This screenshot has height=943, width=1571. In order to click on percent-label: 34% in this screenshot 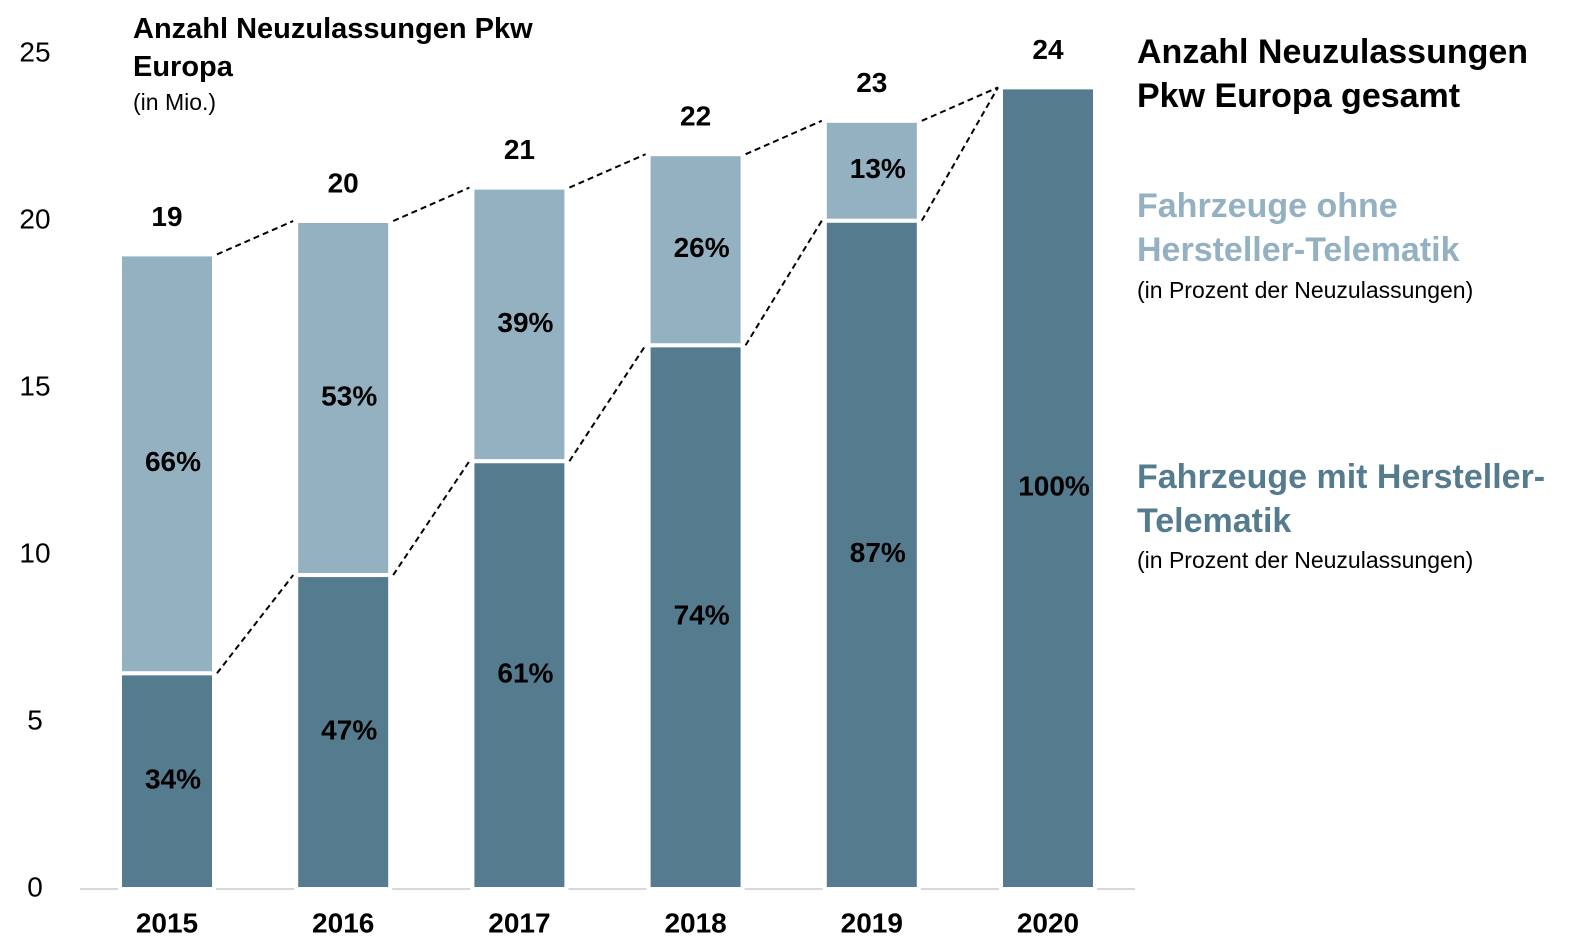, I will do `click(173, 779)`.